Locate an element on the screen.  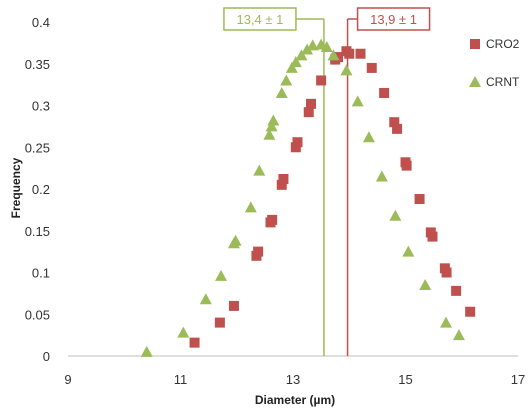
y-axis-ticks: 0 0.05 0.1 0.15 0.2 0.25 0.3 0.35 0.4 is located at coordinates (37, 189).